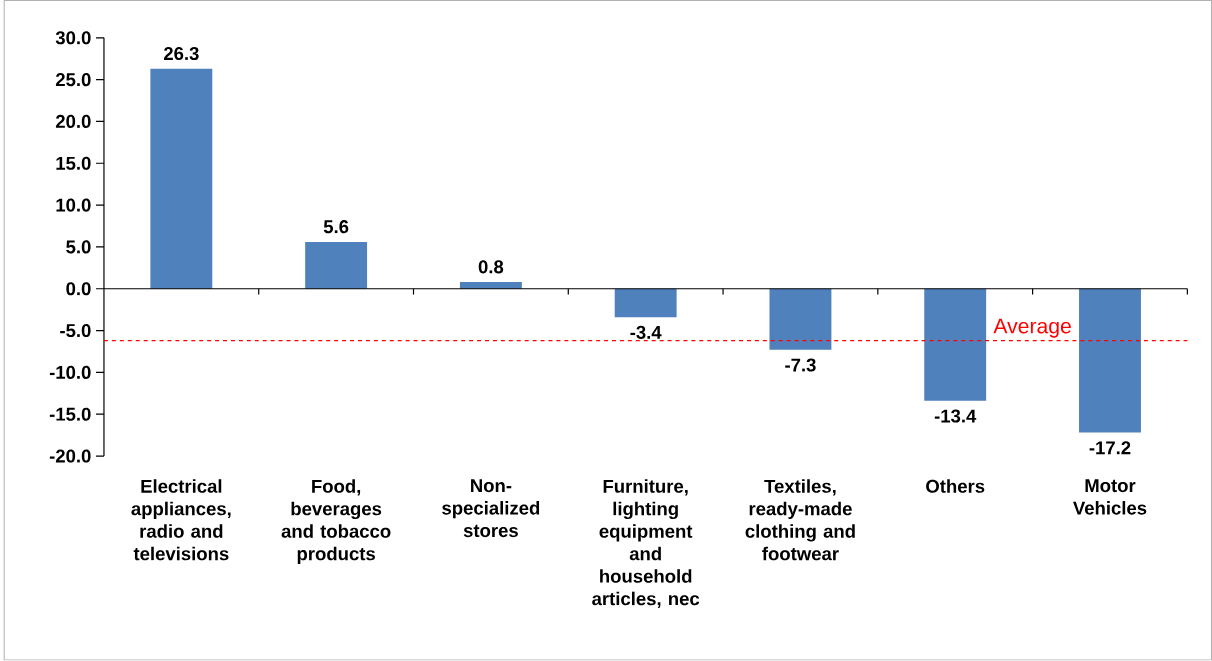  What do you see at coordinates (1110, 448) in the screenshot?
I see `data-label: -17.2` at bounding box center [1110, 448].